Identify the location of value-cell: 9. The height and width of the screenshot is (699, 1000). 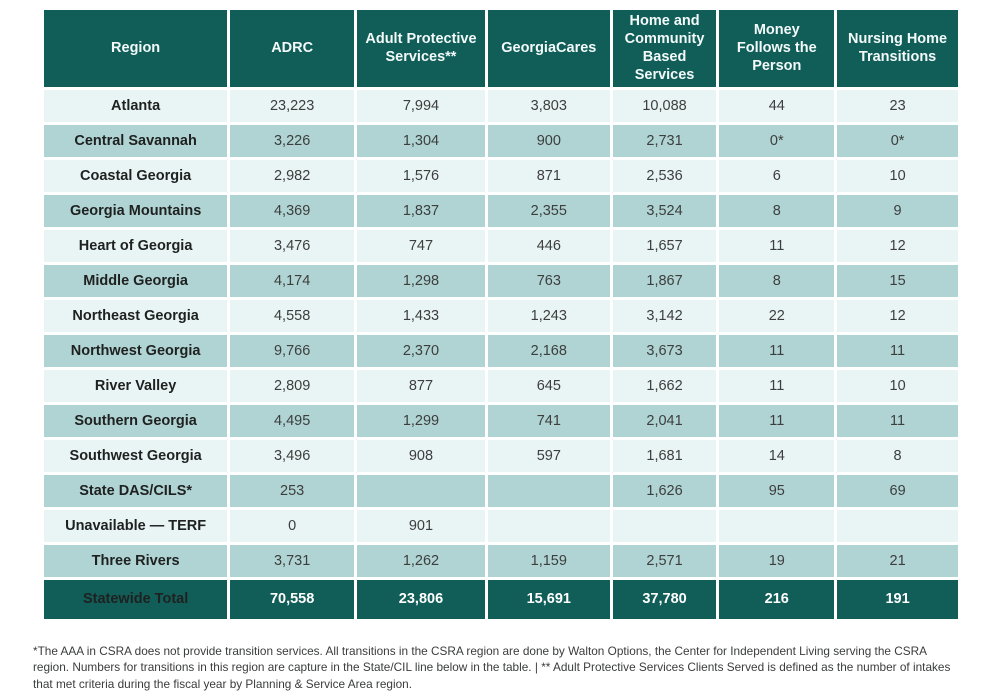
(897, 210).